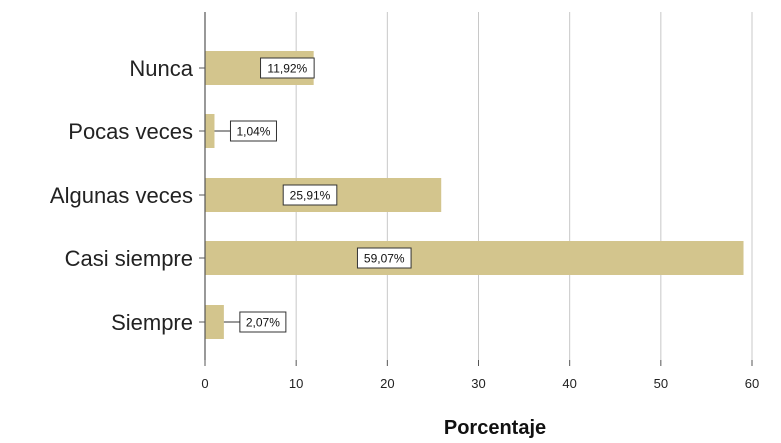 This screenshot has height=443, width=781. I want to click on data-label-text: 1,04%, so click(253, 132).